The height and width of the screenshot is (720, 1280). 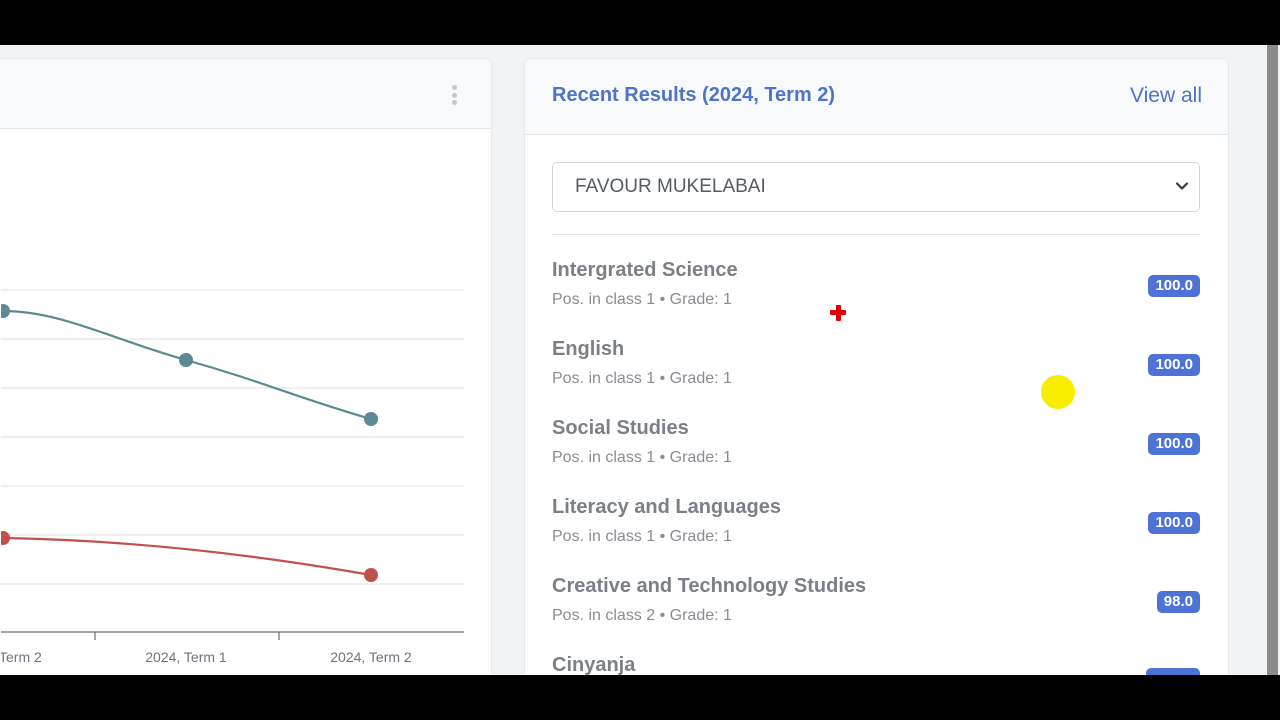 What do you see at coordinates (666, 507) in the screenshot?
I see `subject-name: Literacy and Languages` at bounding box center [666, 507].